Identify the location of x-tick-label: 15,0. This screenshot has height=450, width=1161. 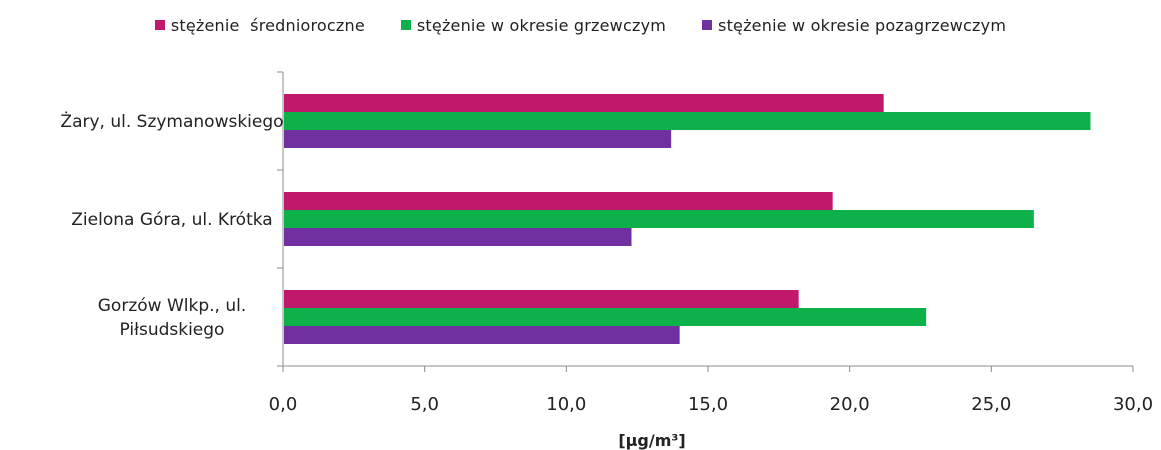
(708, 404).